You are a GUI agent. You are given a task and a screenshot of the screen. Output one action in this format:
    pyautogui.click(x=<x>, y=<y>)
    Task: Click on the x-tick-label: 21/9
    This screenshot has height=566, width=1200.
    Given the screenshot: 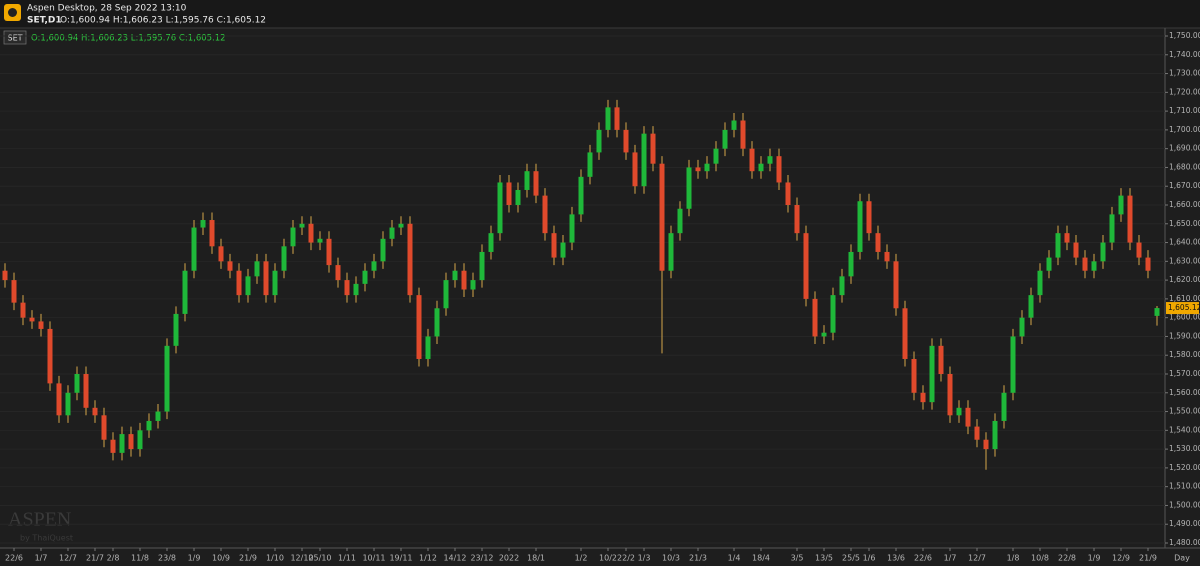 What is the action you would take?
    pyautogui.click(x=248, y=558)
    